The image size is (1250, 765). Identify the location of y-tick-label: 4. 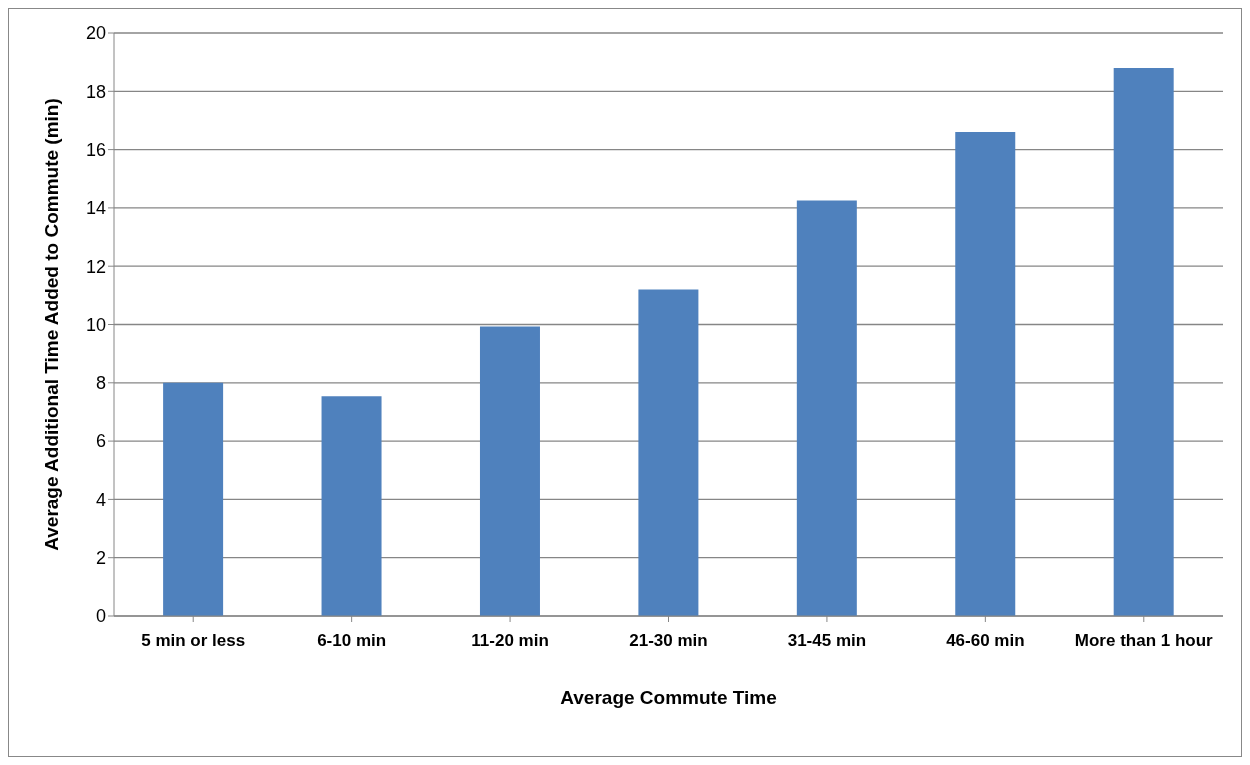
(100, 499).